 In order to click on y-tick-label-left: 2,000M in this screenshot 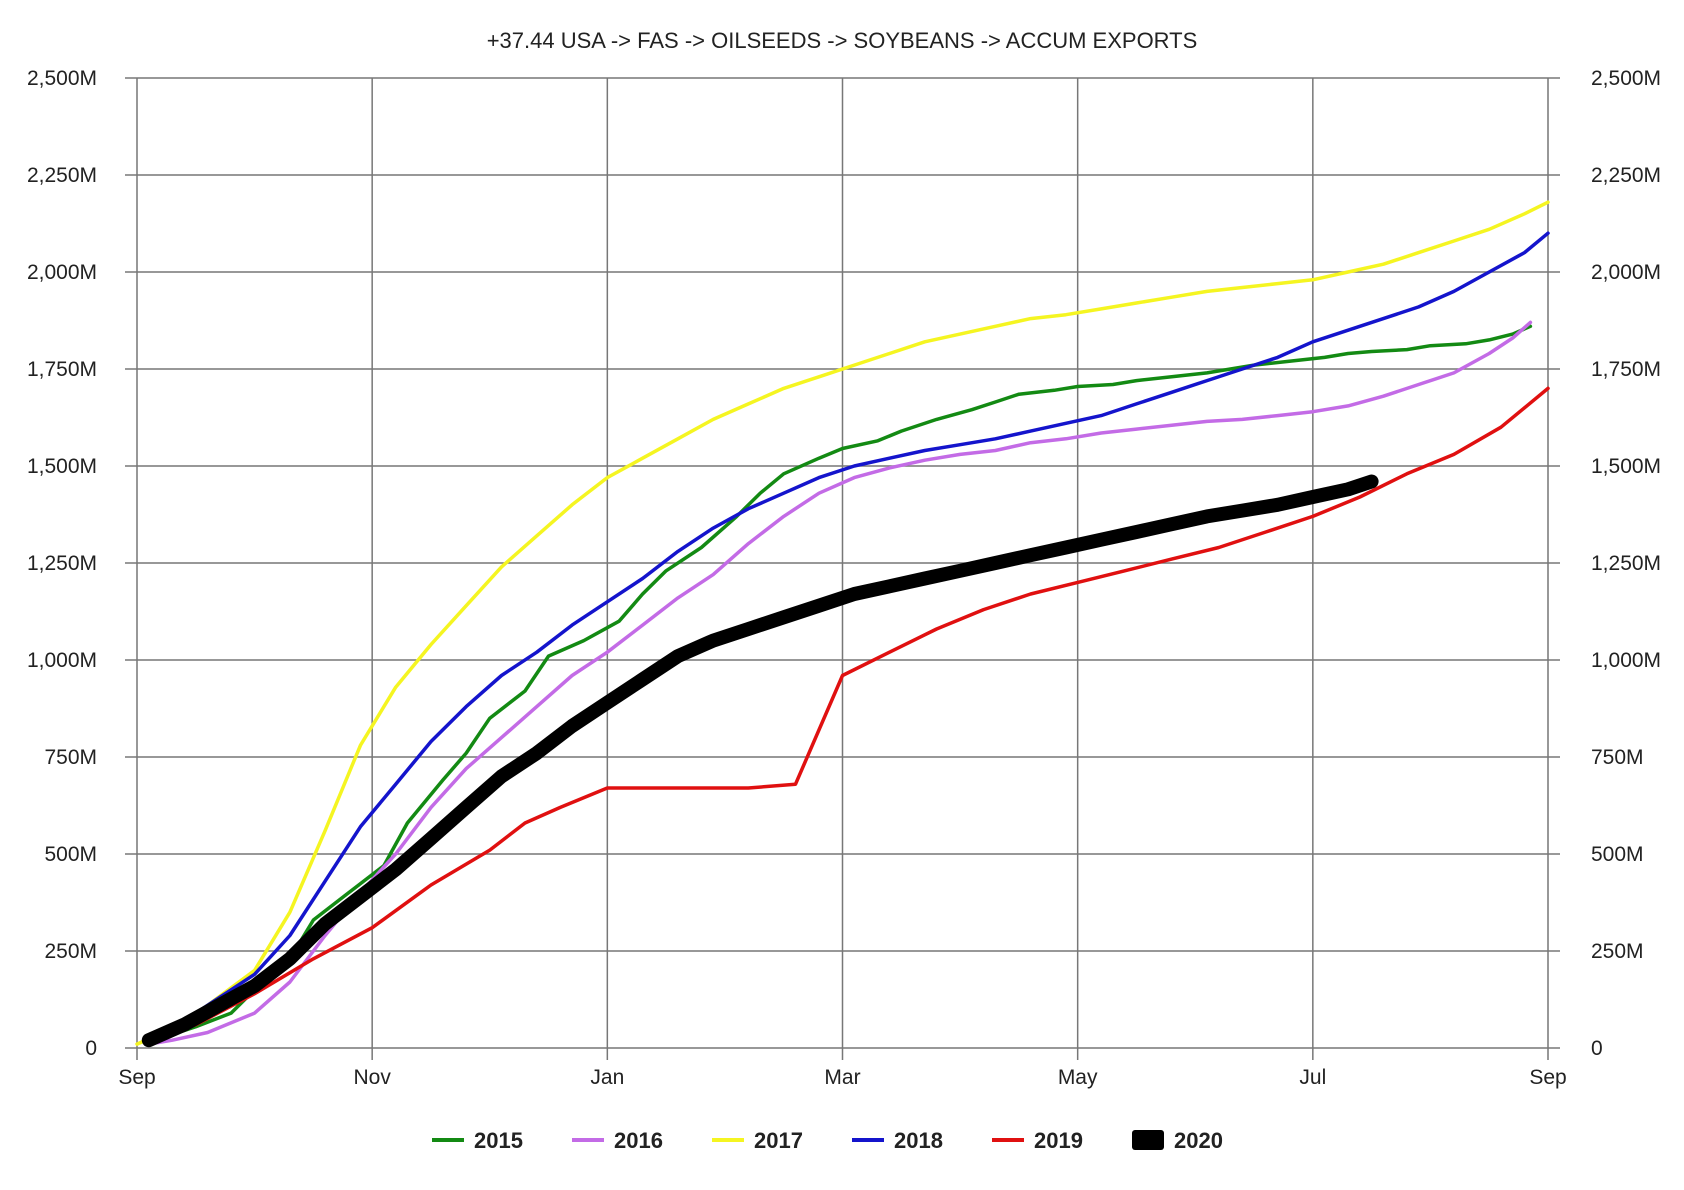, I will do `click(62, 272)`.